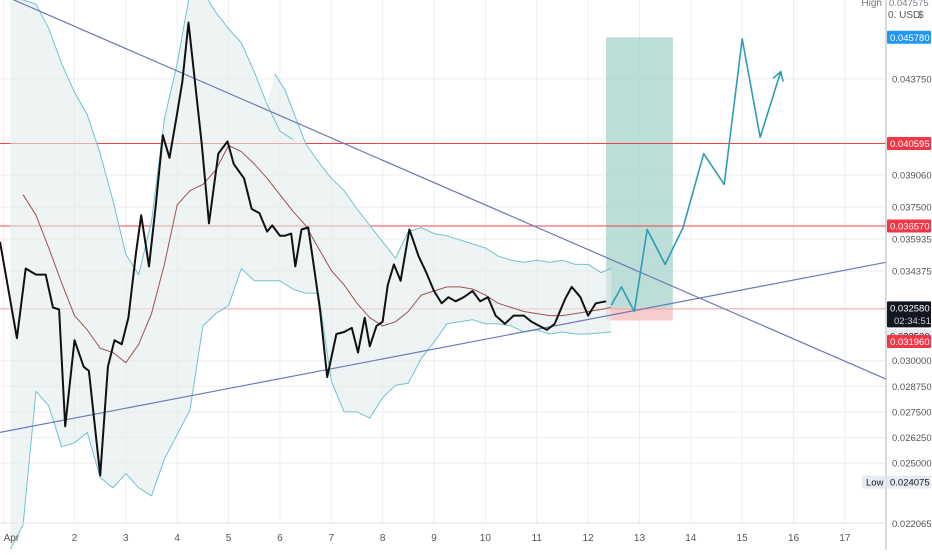 Image resolution: width=932 pixels, height=555 pixels. What do you see at coordinates (434, 538) in the screenshot?
I see `x-tick-label: 9` at bounding box center [434, 538].